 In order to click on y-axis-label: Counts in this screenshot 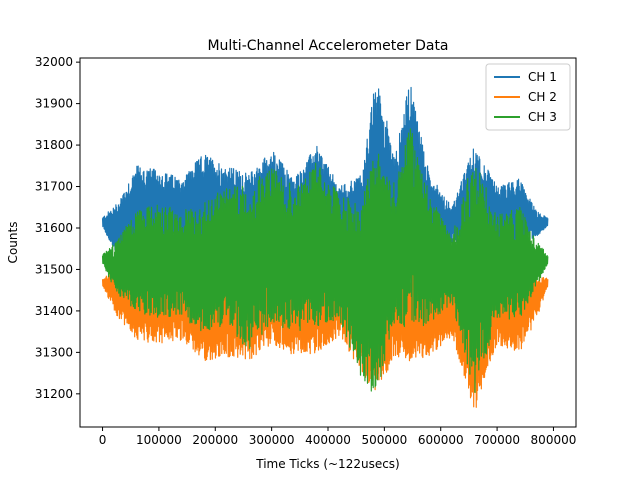, I will do `click(13, 243)`.